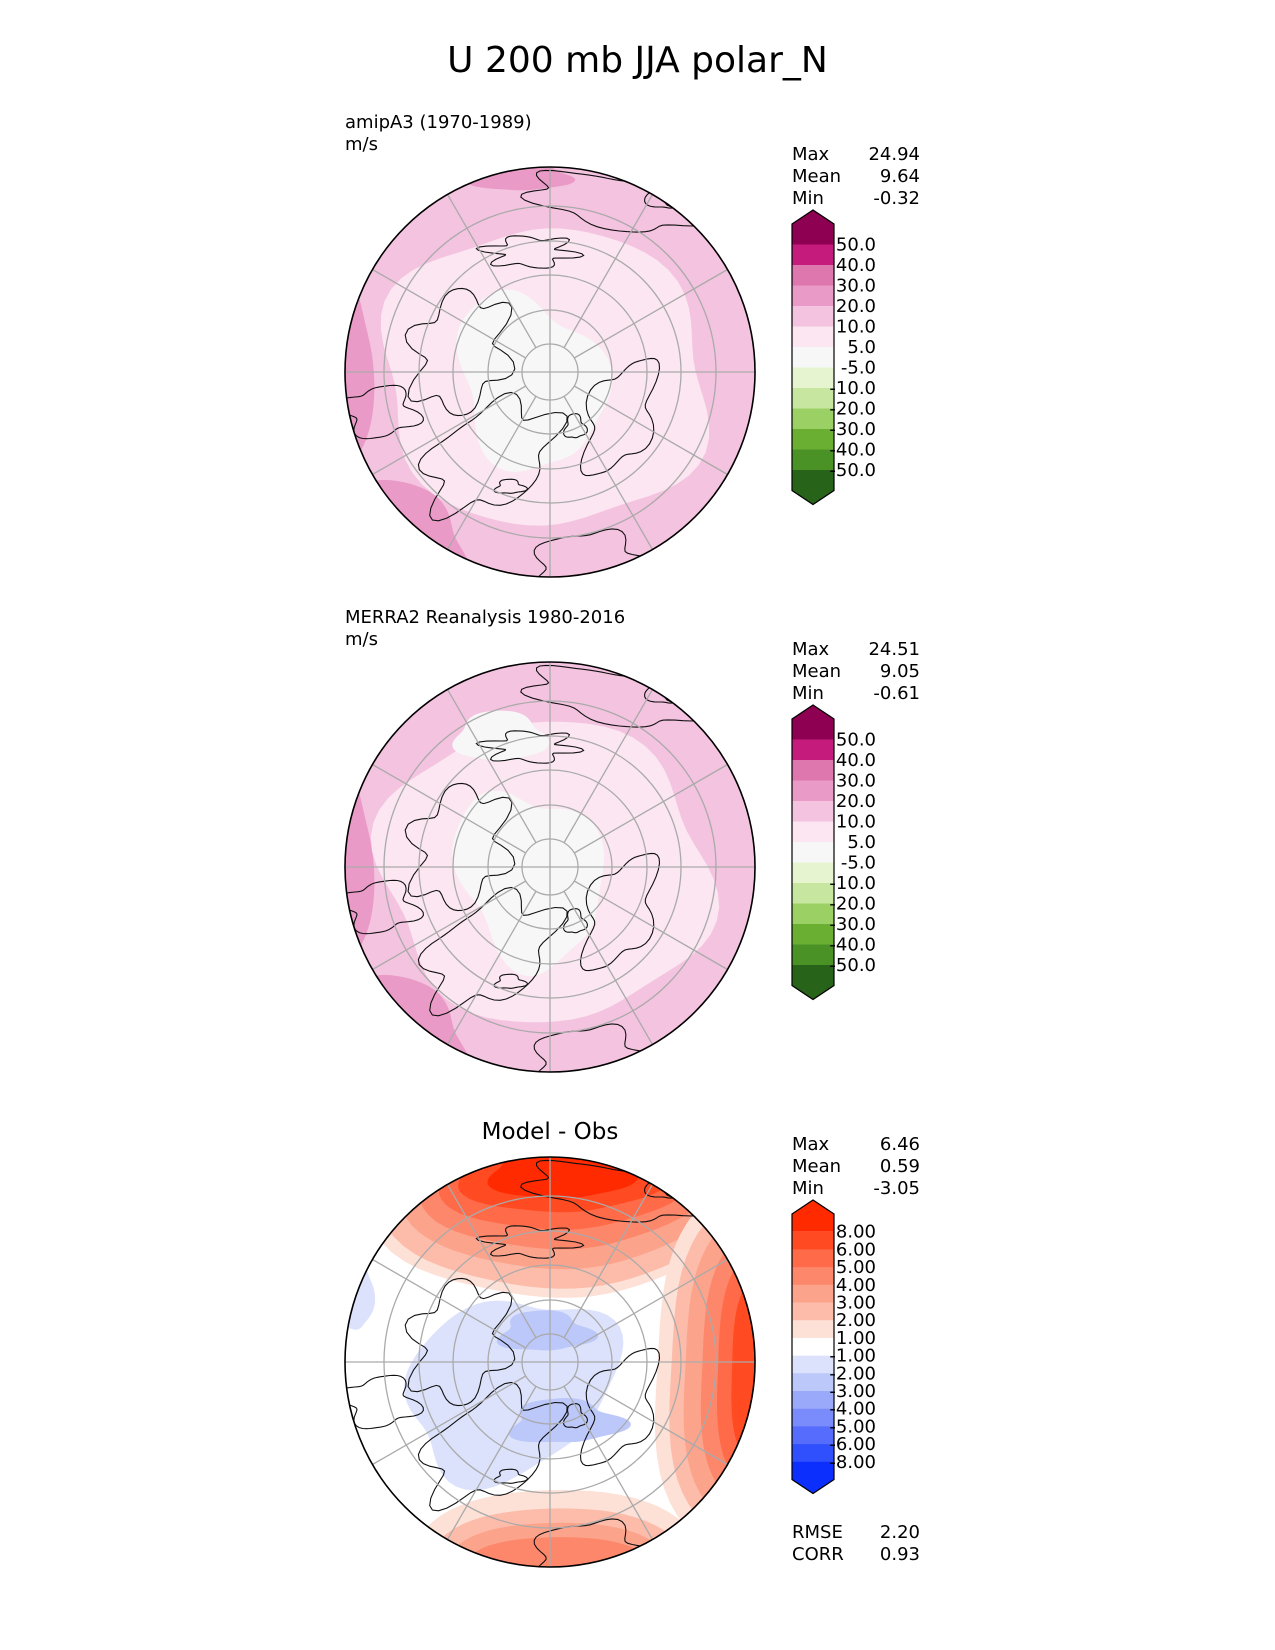 Image resolution: width=1275 pixels, height=1650 pixels. What do you see at coordinates (899, 1166) in the screenshot?
I see `stat-mean-value: 0.59` at bounding box center [899, 1166].